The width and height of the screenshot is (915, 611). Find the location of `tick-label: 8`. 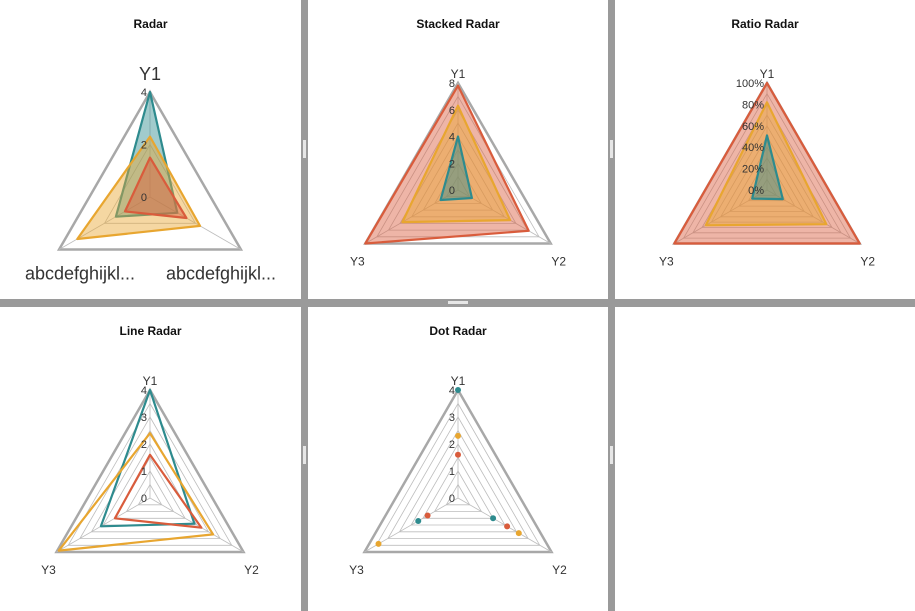

tick-label: 8 is located at coordinates (452, 84).